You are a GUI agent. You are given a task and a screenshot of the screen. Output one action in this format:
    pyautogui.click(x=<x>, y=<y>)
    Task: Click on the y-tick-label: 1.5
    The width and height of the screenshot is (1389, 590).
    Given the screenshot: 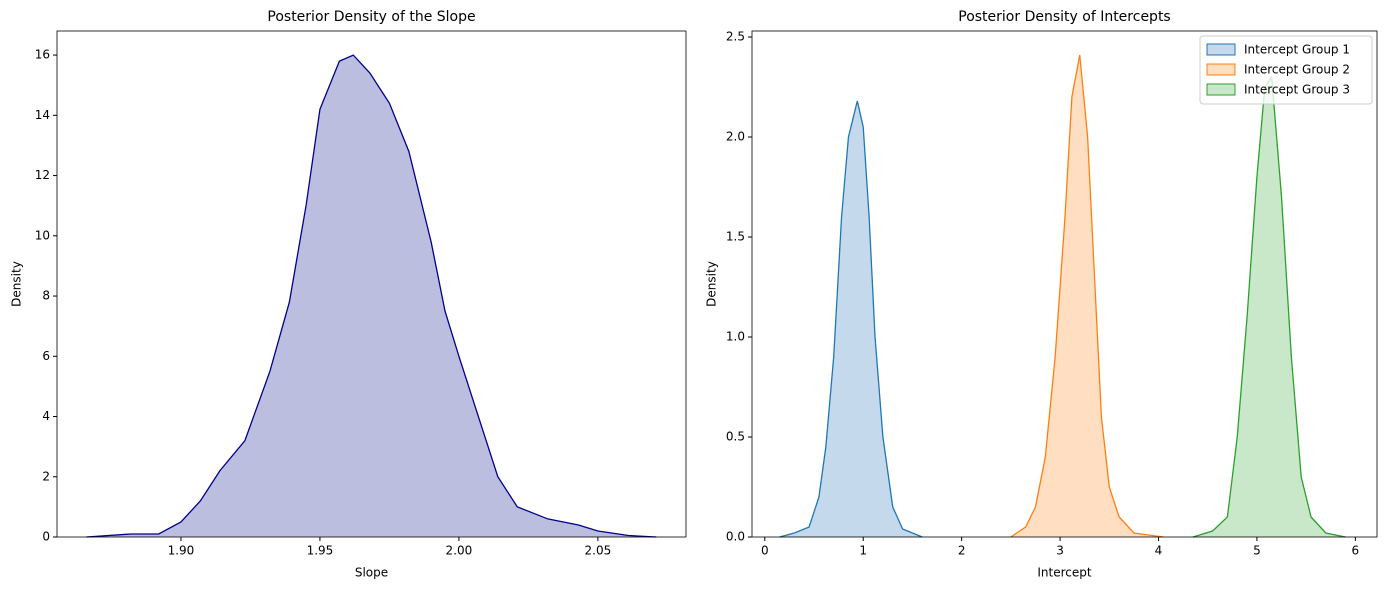 What is the action you would take?
    pyautogui.click(x=735, y=237)
    